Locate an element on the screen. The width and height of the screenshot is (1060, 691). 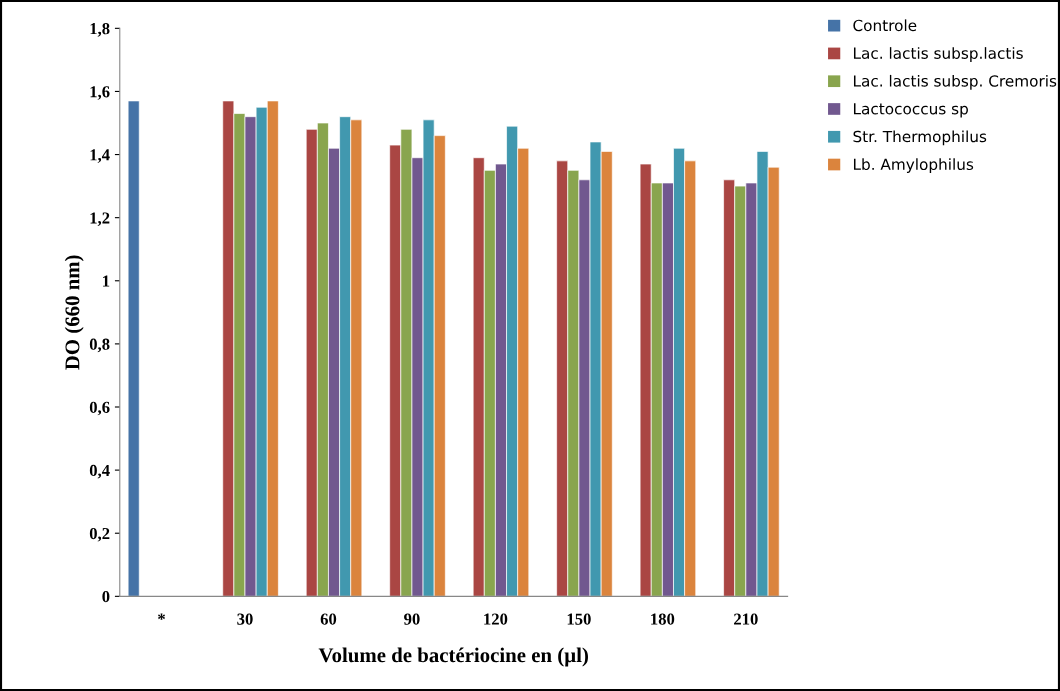
x-tick-label: 30 is located at coordinates (245, 619).